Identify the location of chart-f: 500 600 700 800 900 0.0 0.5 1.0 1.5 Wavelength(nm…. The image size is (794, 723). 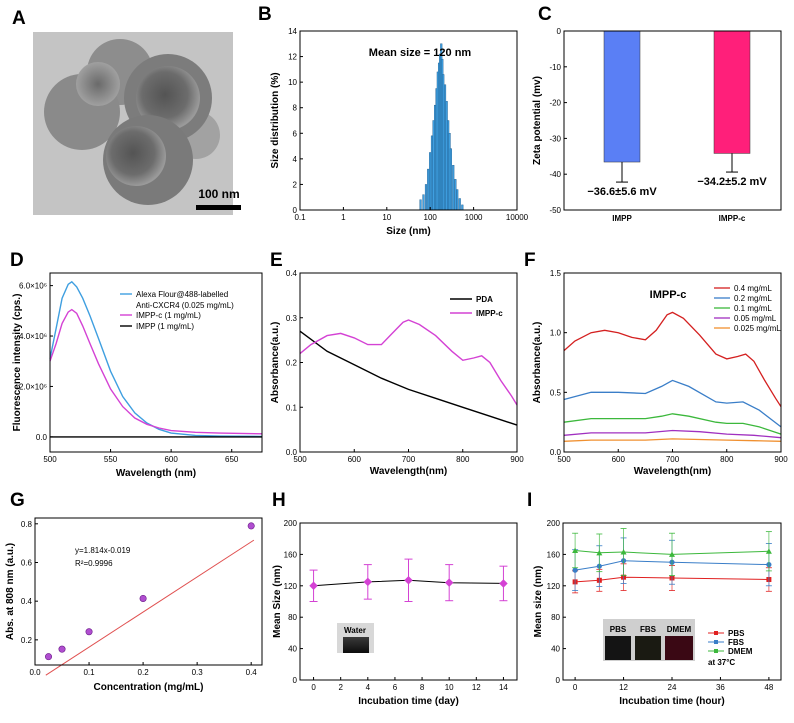
(660, 373).